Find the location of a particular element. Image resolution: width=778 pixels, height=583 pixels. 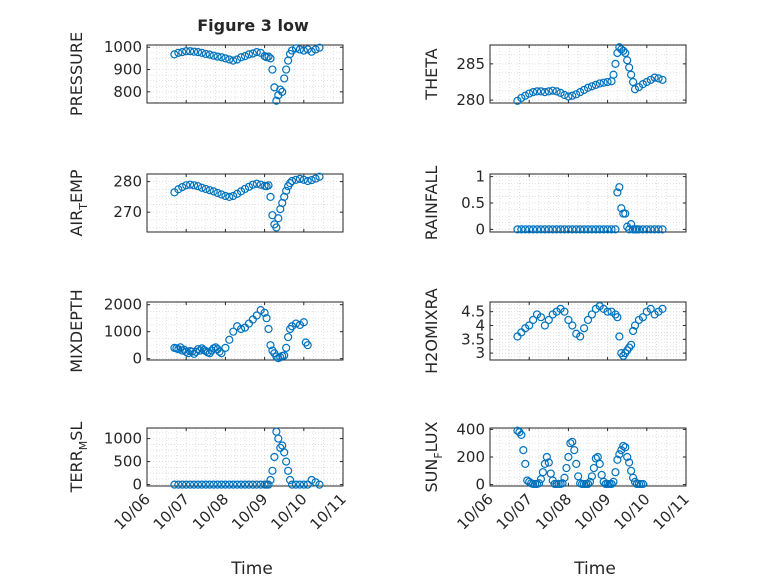

y-tick-label: 800 is located at coordinates (127, 92).